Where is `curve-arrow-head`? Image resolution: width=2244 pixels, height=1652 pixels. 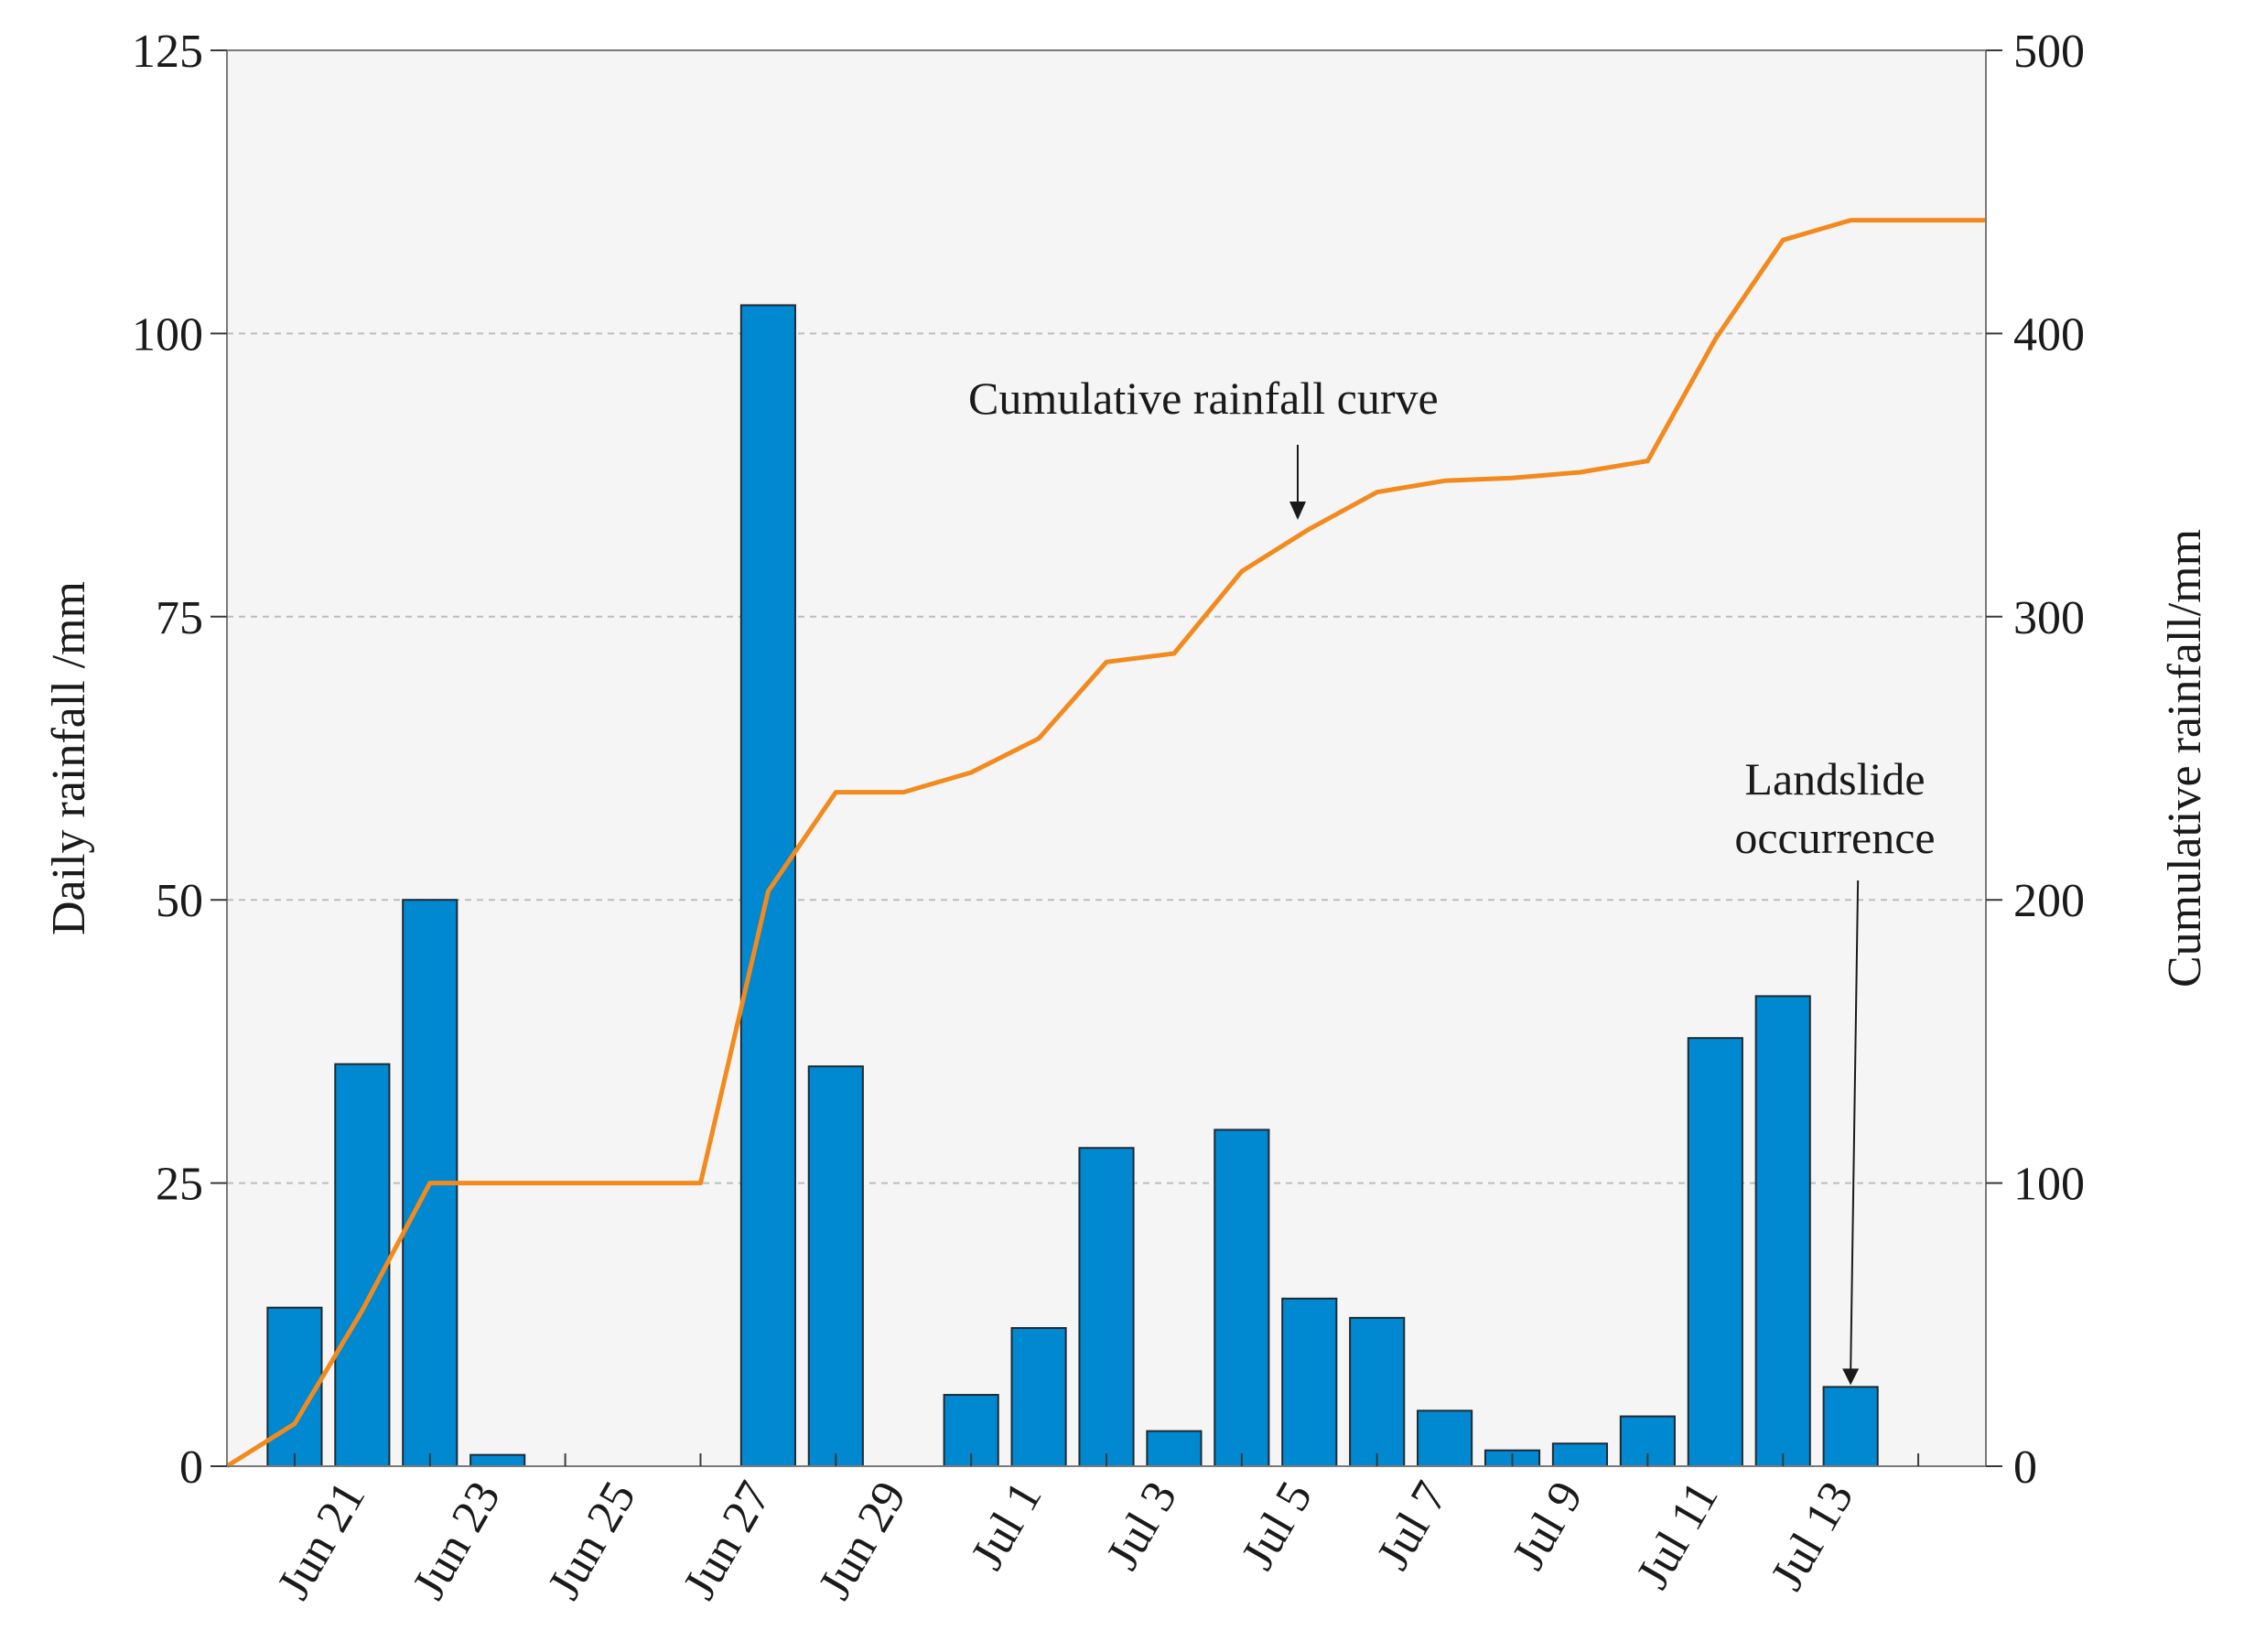
curve-arrow-head is located at coordinates (1297, 511).